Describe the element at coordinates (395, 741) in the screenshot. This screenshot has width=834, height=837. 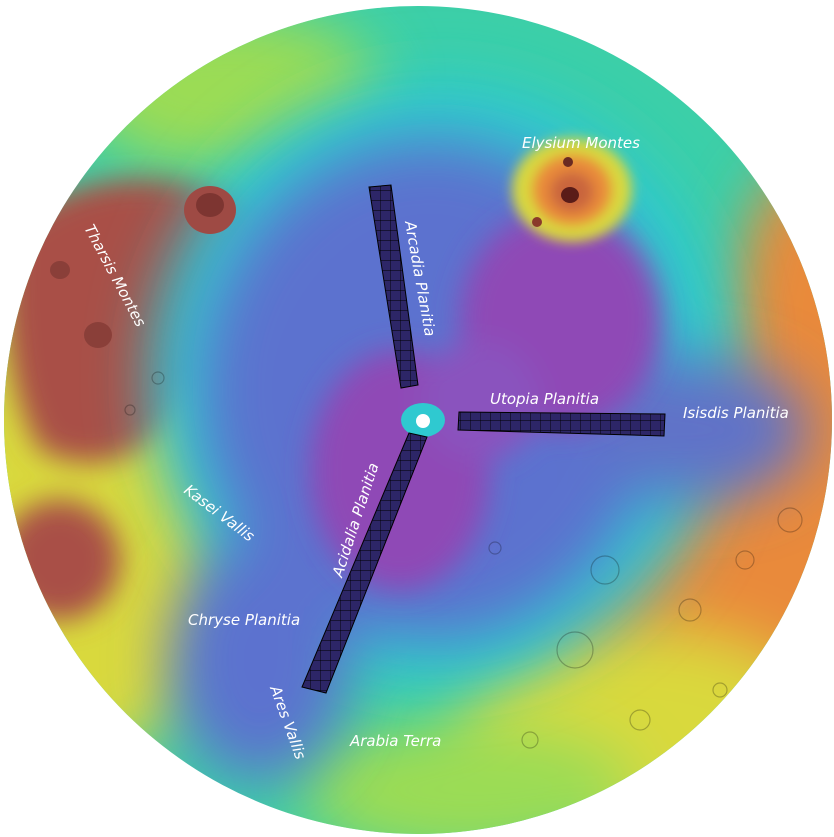
I see `label-arabia-terra: Arabia Terra` at that location.